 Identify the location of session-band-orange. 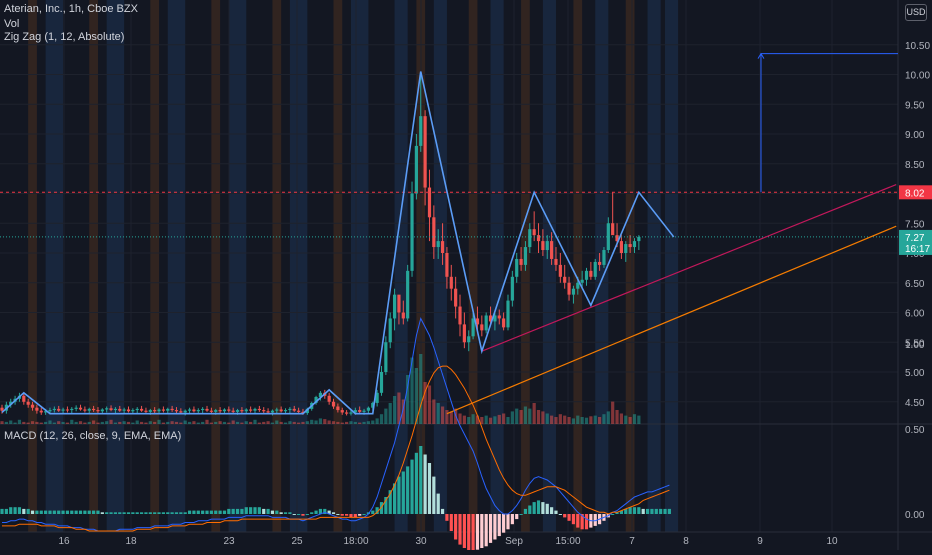
(578, 266).